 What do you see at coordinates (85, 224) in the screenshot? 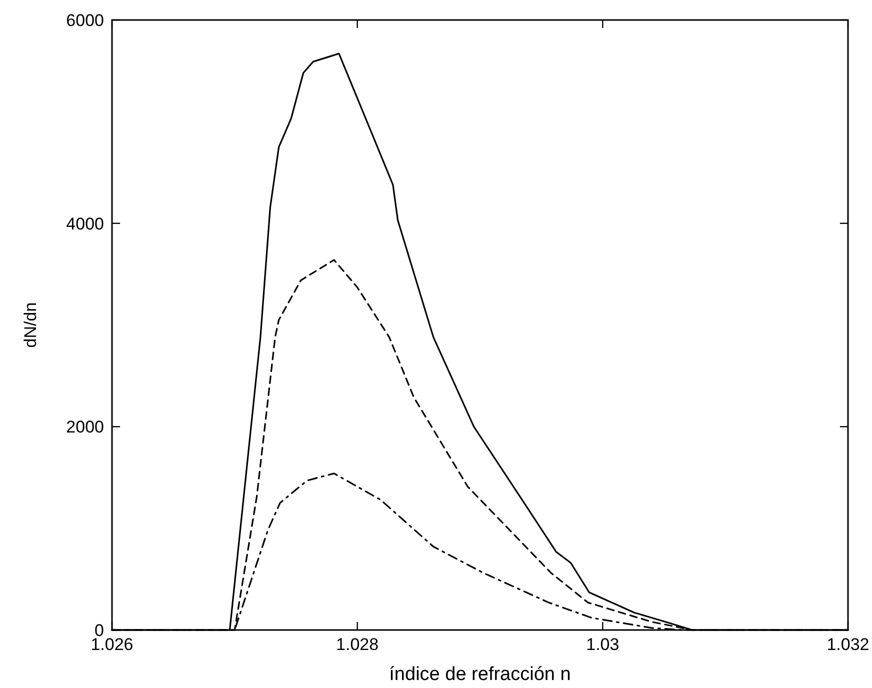
I see `y-tick-label: 4000` at bounding box center [85, 224].